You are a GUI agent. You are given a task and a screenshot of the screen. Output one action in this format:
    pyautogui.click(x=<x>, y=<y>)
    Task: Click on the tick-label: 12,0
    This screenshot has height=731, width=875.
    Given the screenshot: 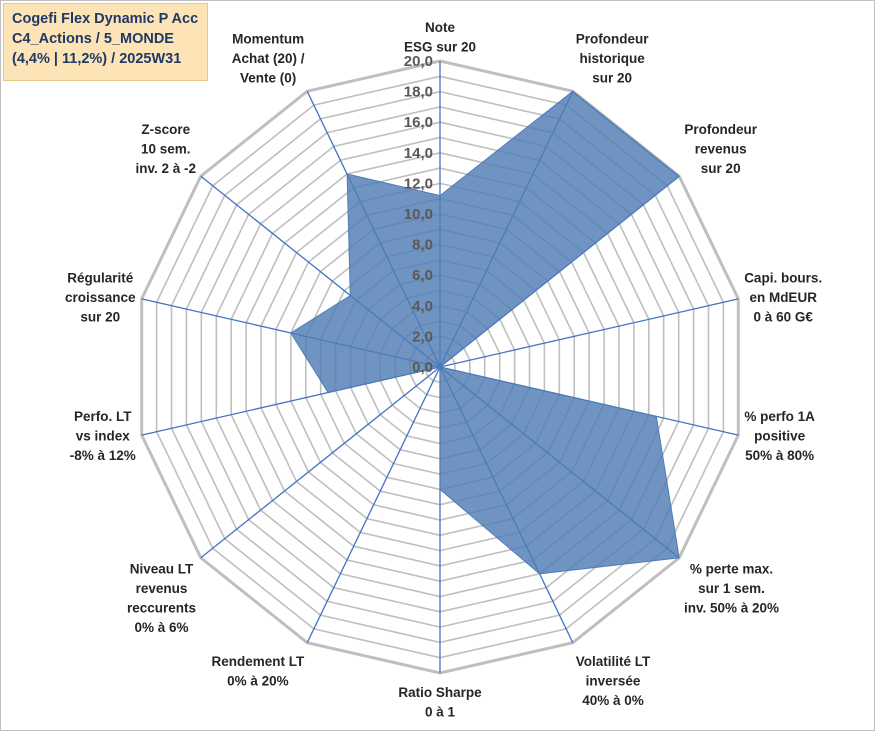 What is the action you would take?
    pyautogui.click(x=418, y=183)
    